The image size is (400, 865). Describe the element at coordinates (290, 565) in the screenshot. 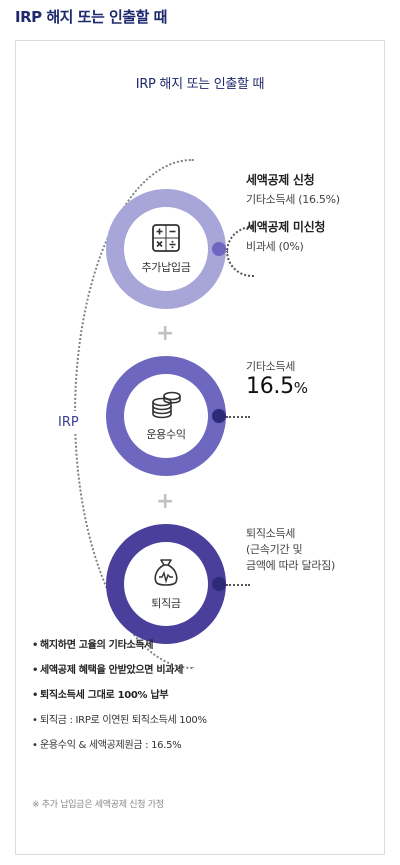

I see `severance-tax-condition-line2: 금액에 따라 달라짐)` at that location.